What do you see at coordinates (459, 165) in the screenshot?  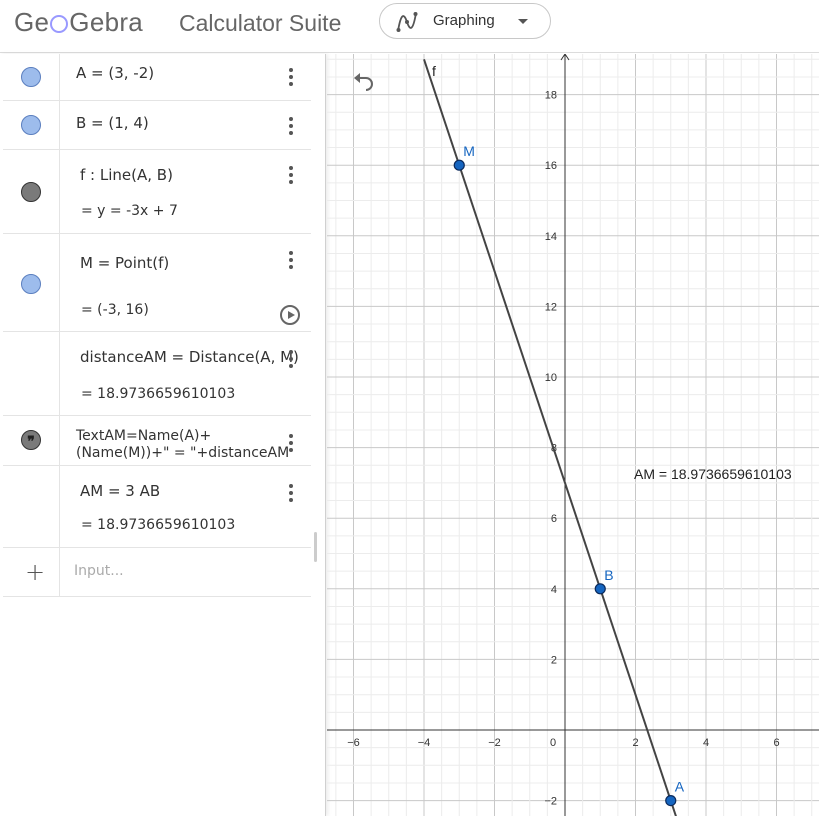 I see `point-m` at bounding box center [459, 165].